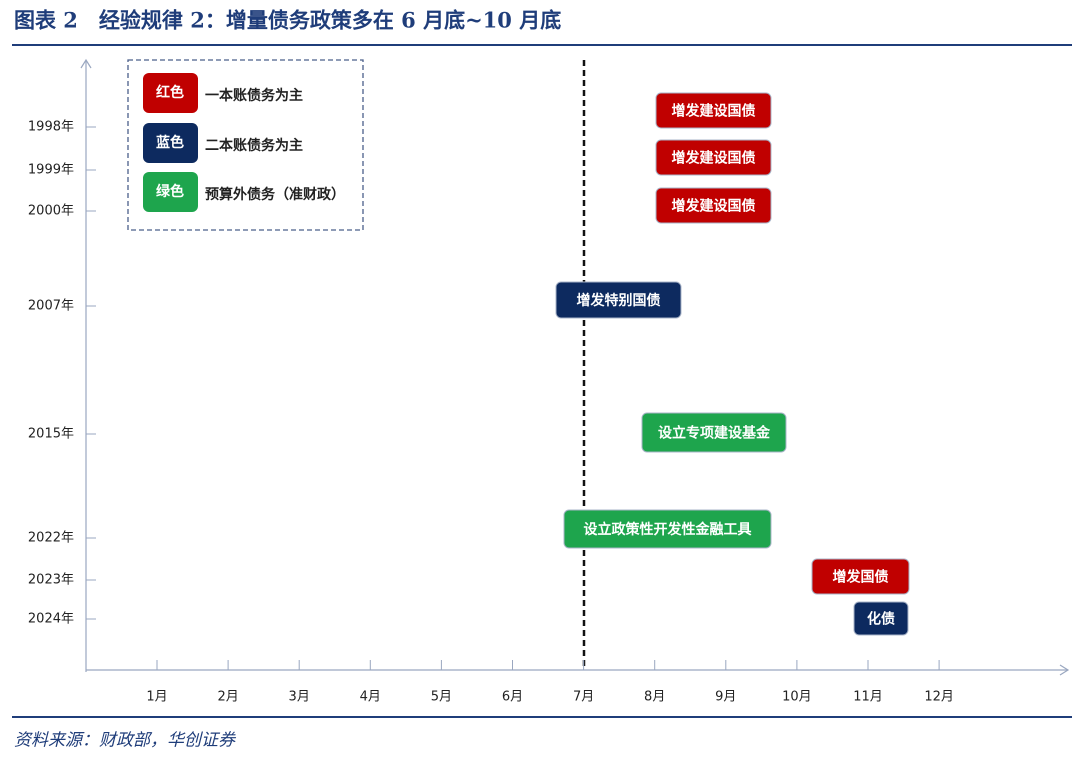  Describe the element at coordinates (939, 697) in the screenshot. I see `x-label: 12月` at that location.